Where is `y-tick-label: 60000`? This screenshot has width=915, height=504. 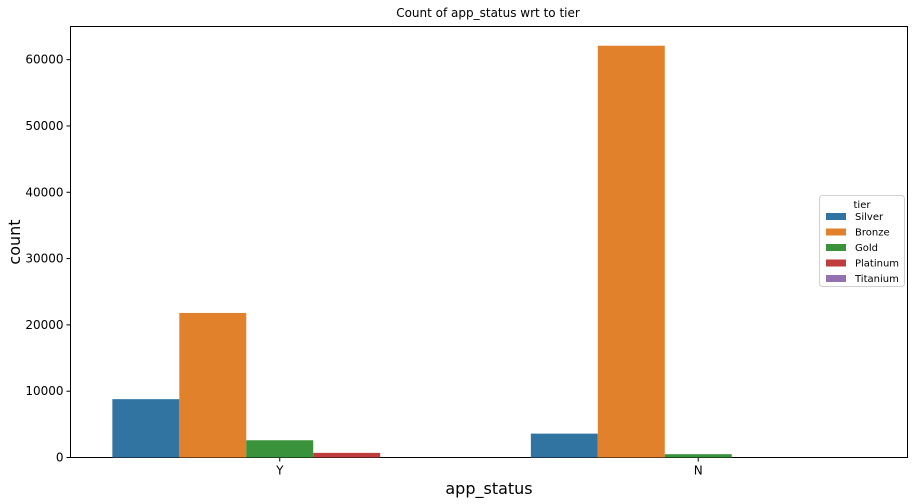
y-tick-label: 60000 is located at coordinates (44, 60).